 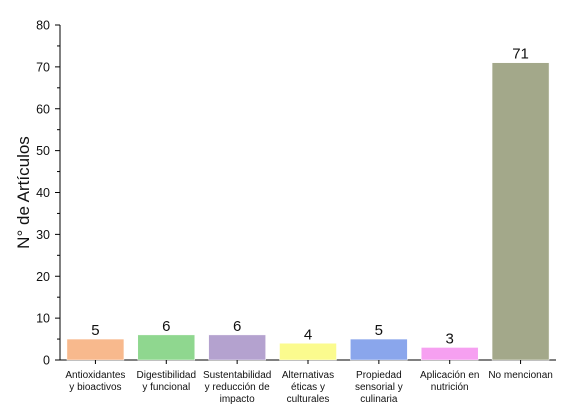 What do you see at coordinates (43, 319) in the screenshot?
I see `y-tick-label: 10` at bounding box center [43, 319].